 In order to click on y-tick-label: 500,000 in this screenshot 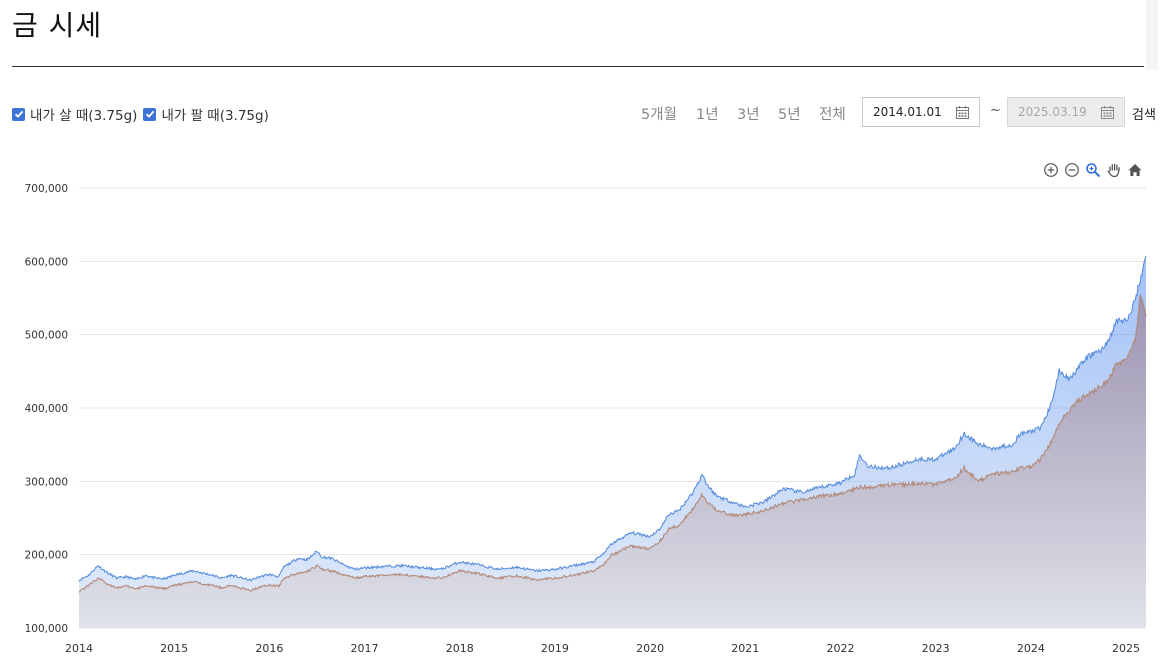, I will do `click(46, 336)`.